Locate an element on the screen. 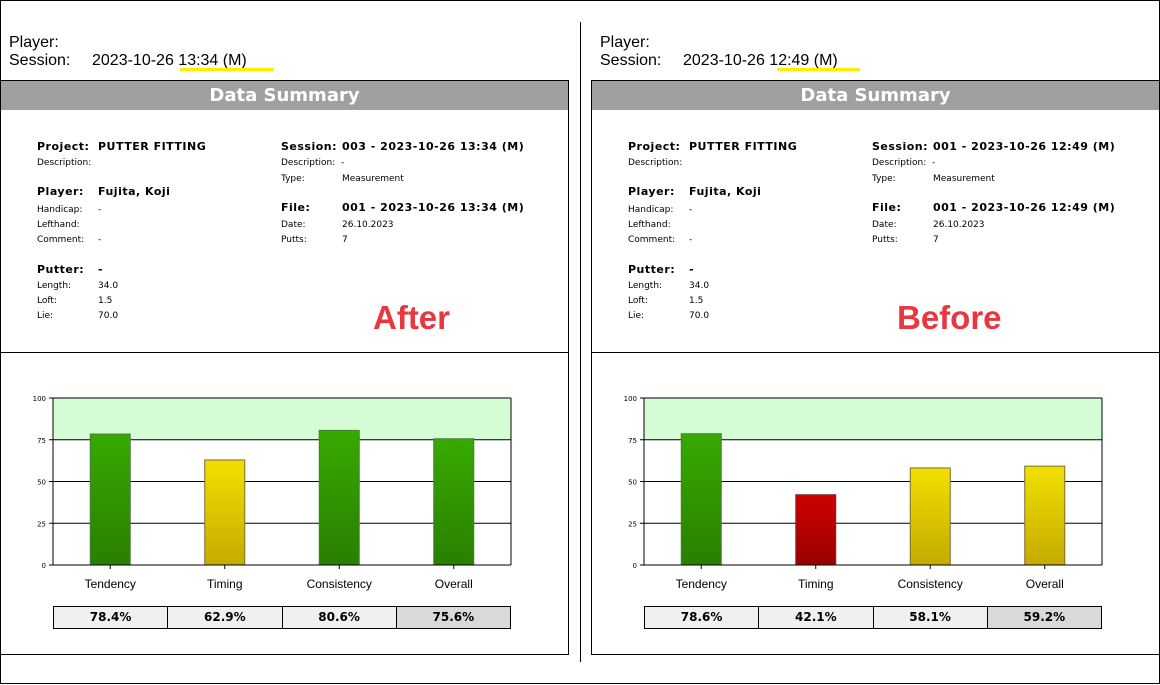 The height and width of the screenshot is (685, 1160). score-table: 78.4% 62.9% 80.6% 75.6% is located at coordinates (282, 617).